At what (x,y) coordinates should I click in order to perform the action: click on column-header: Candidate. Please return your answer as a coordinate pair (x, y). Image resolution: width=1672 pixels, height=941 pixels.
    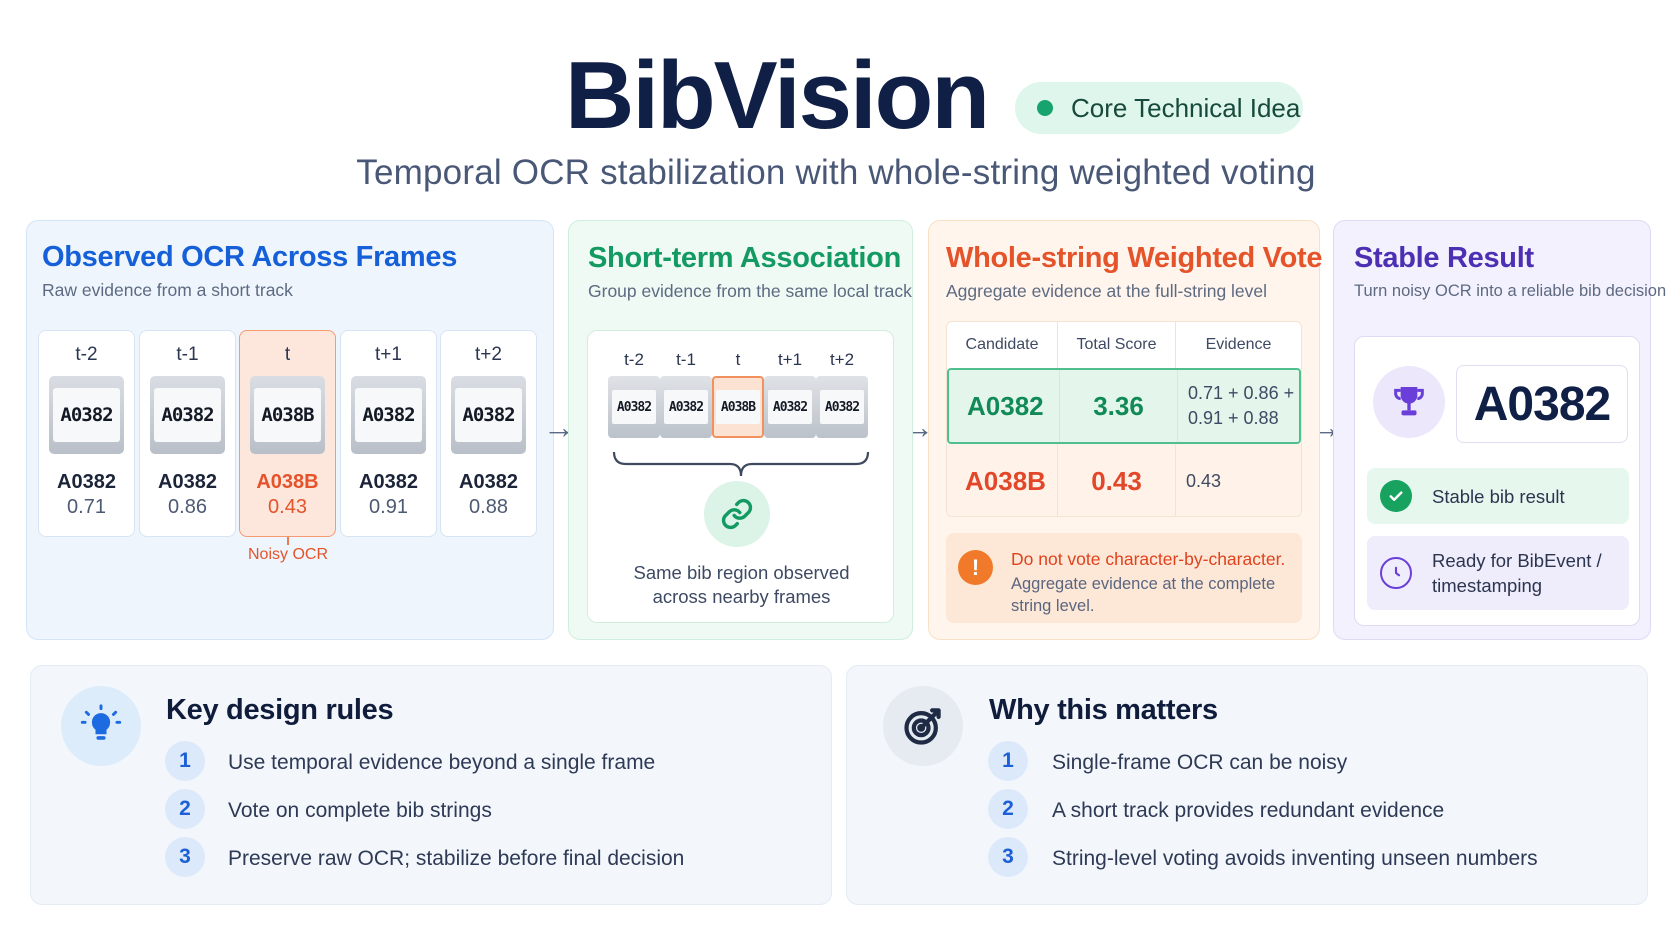
    Looking at the image, I should click on (1002, 345).